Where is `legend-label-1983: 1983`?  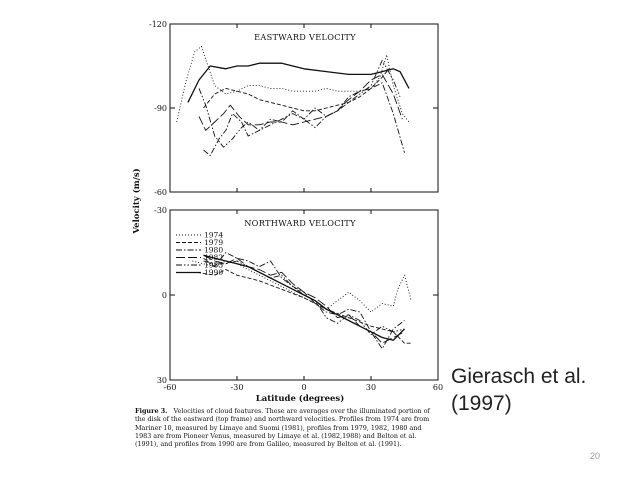
legend-label-1983: 1983 is located at coordinates (213, 265).